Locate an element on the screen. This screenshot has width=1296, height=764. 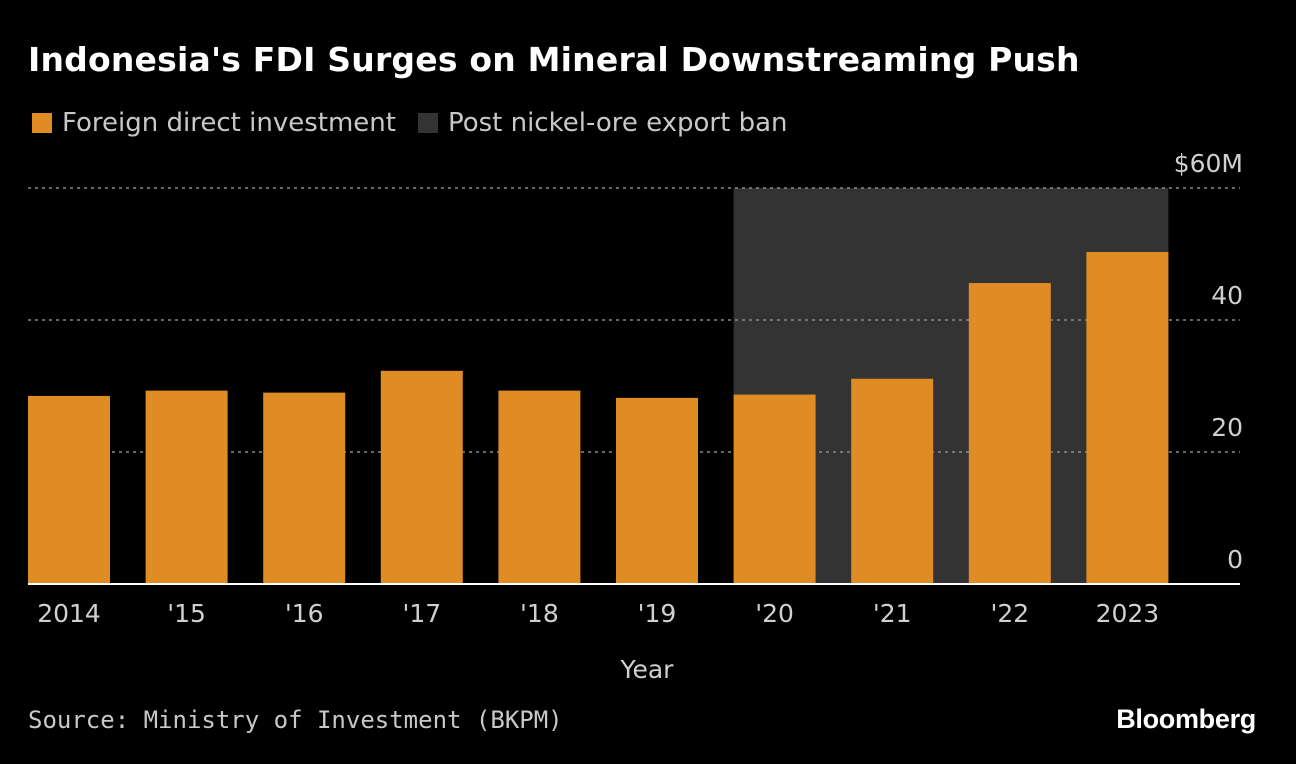
y-tick-label-40: 40 is located at coordinates (1227, 295).